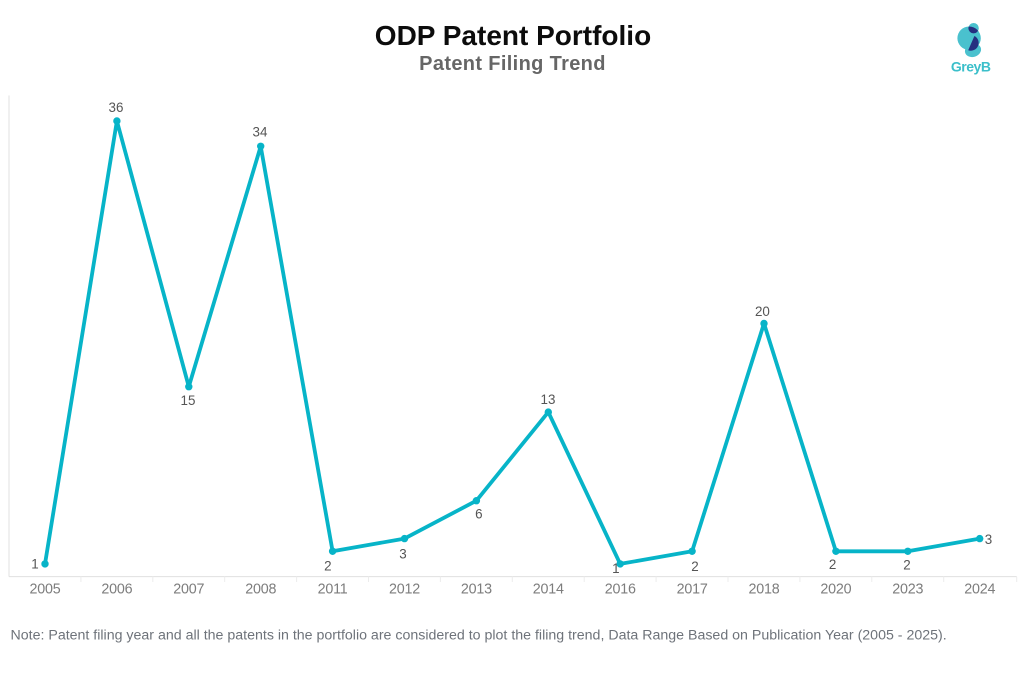 This screenshot has height=688, width=1024. Describe the element at coordinates (260, 131) in the screenshot. I see `svg-text: 34` at that location.